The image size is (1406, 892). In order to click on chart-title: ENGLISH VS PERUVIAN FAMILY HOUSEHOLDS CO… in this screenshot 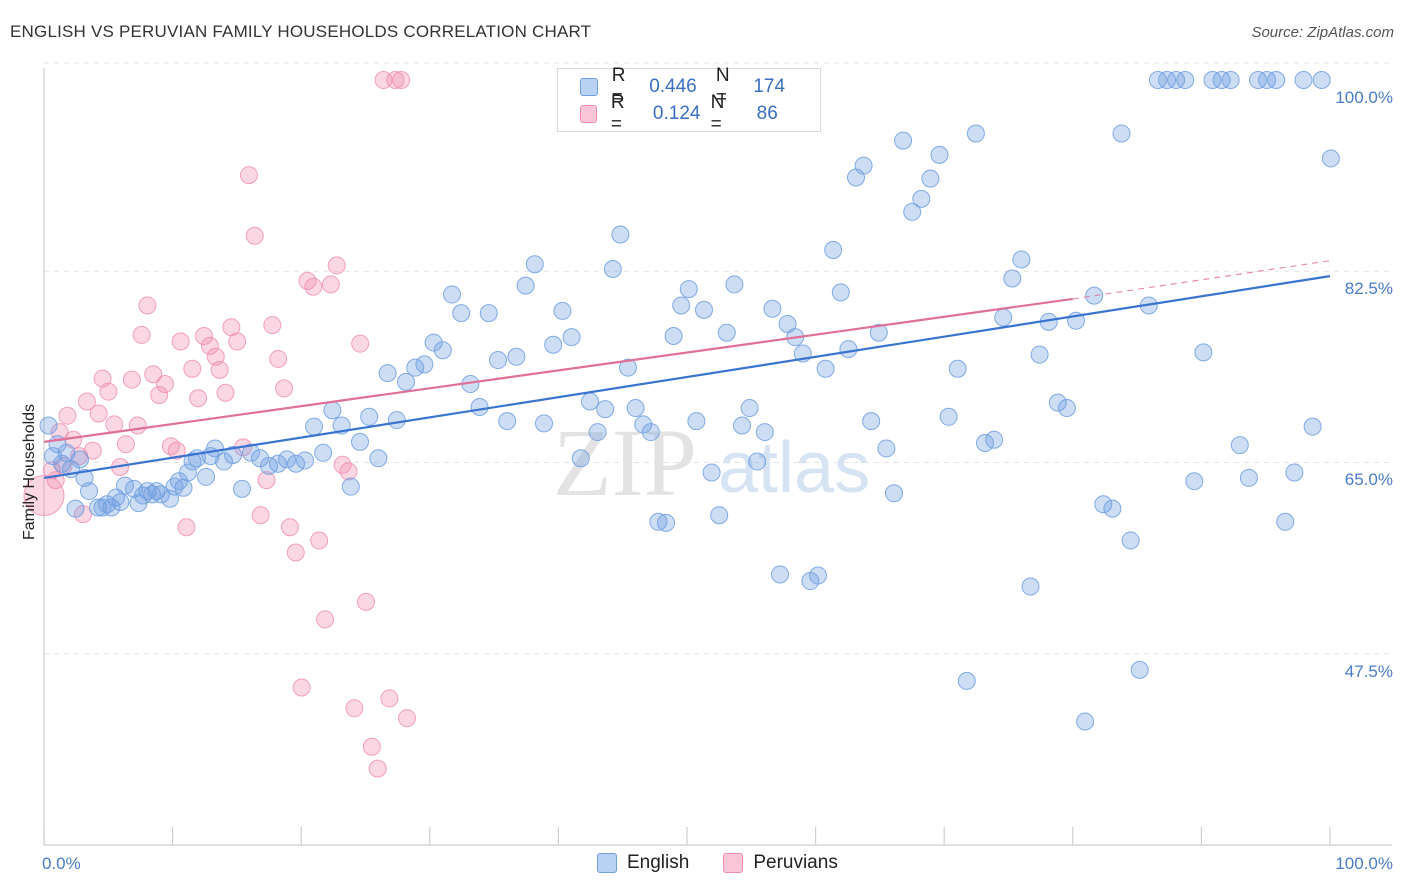, I will do `click(301, 31)`.